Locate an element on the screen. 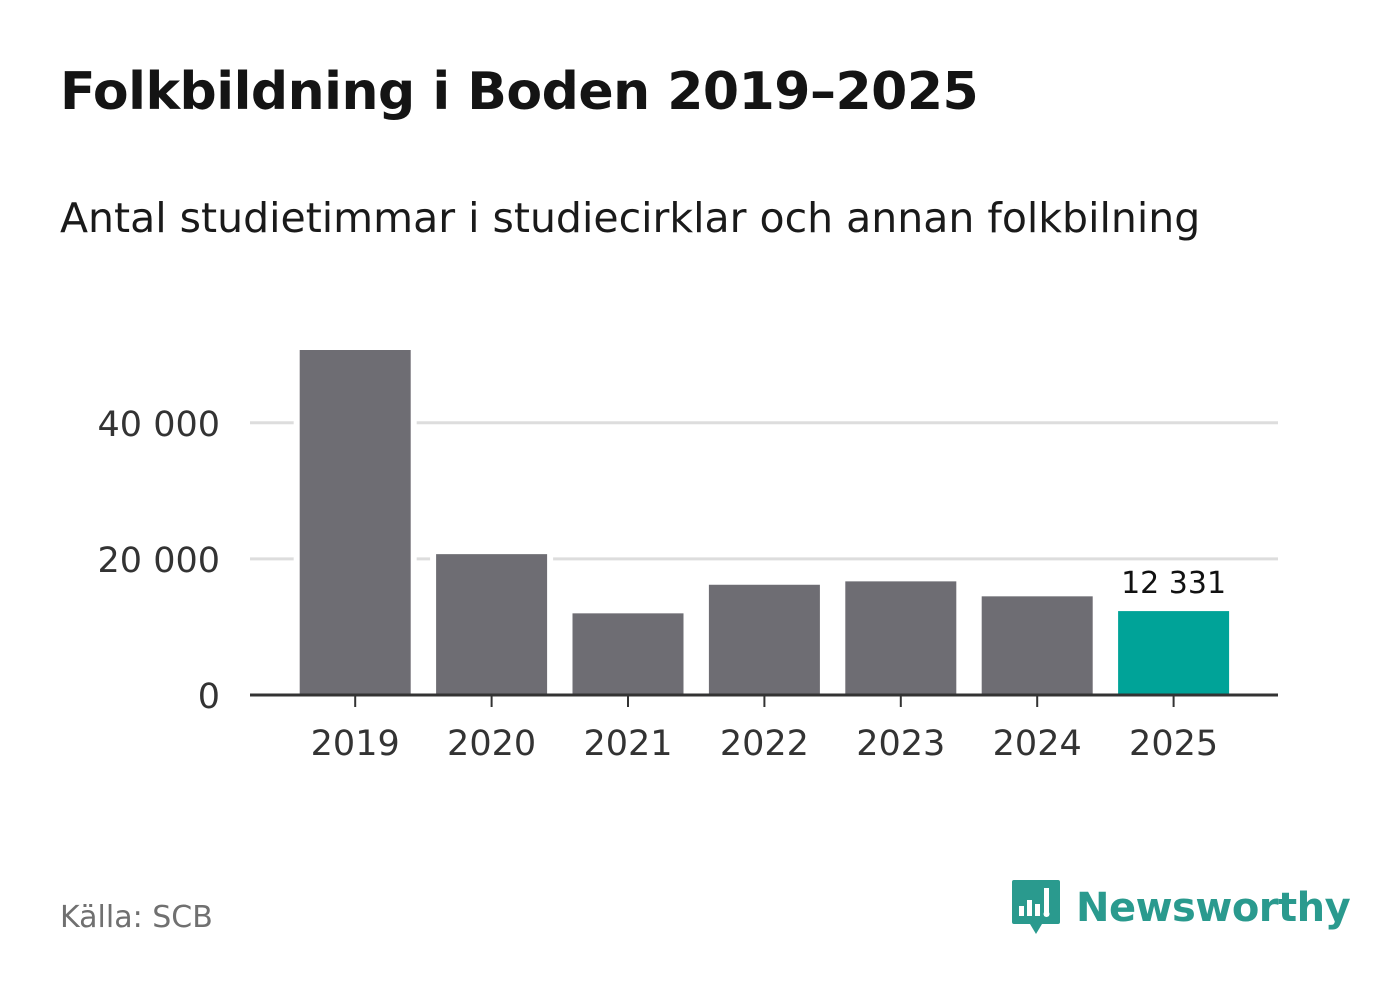 The width and height of the screenshot is (1382, 999). bar-2023 is located at coordinates (901, 638).